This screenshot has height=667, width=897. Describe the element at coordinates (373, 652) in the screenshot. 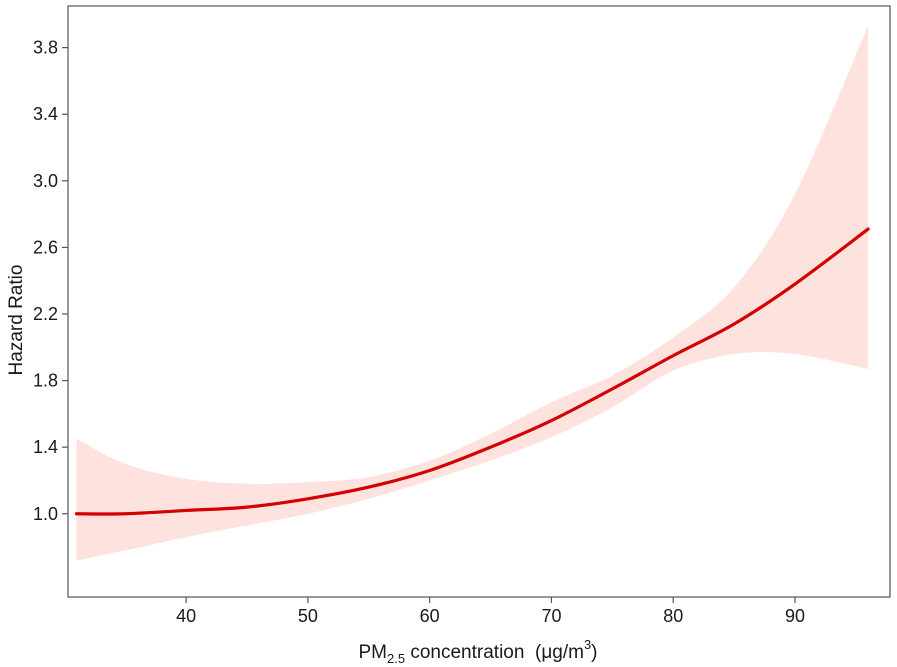

I see `x-axis-title-prefix: PM` at that location.